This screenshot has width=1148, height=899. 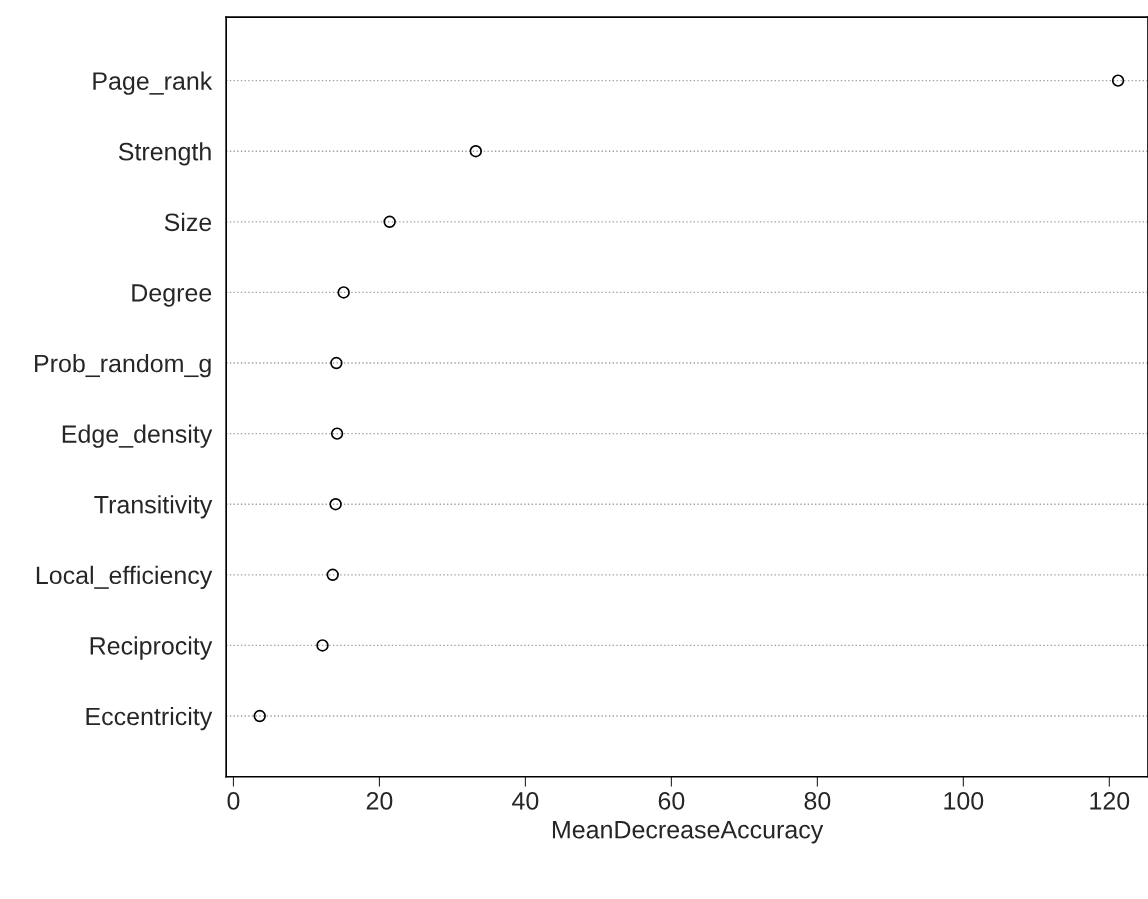 I want to click on x-tick-label: 60, so click(x=671, y=800).